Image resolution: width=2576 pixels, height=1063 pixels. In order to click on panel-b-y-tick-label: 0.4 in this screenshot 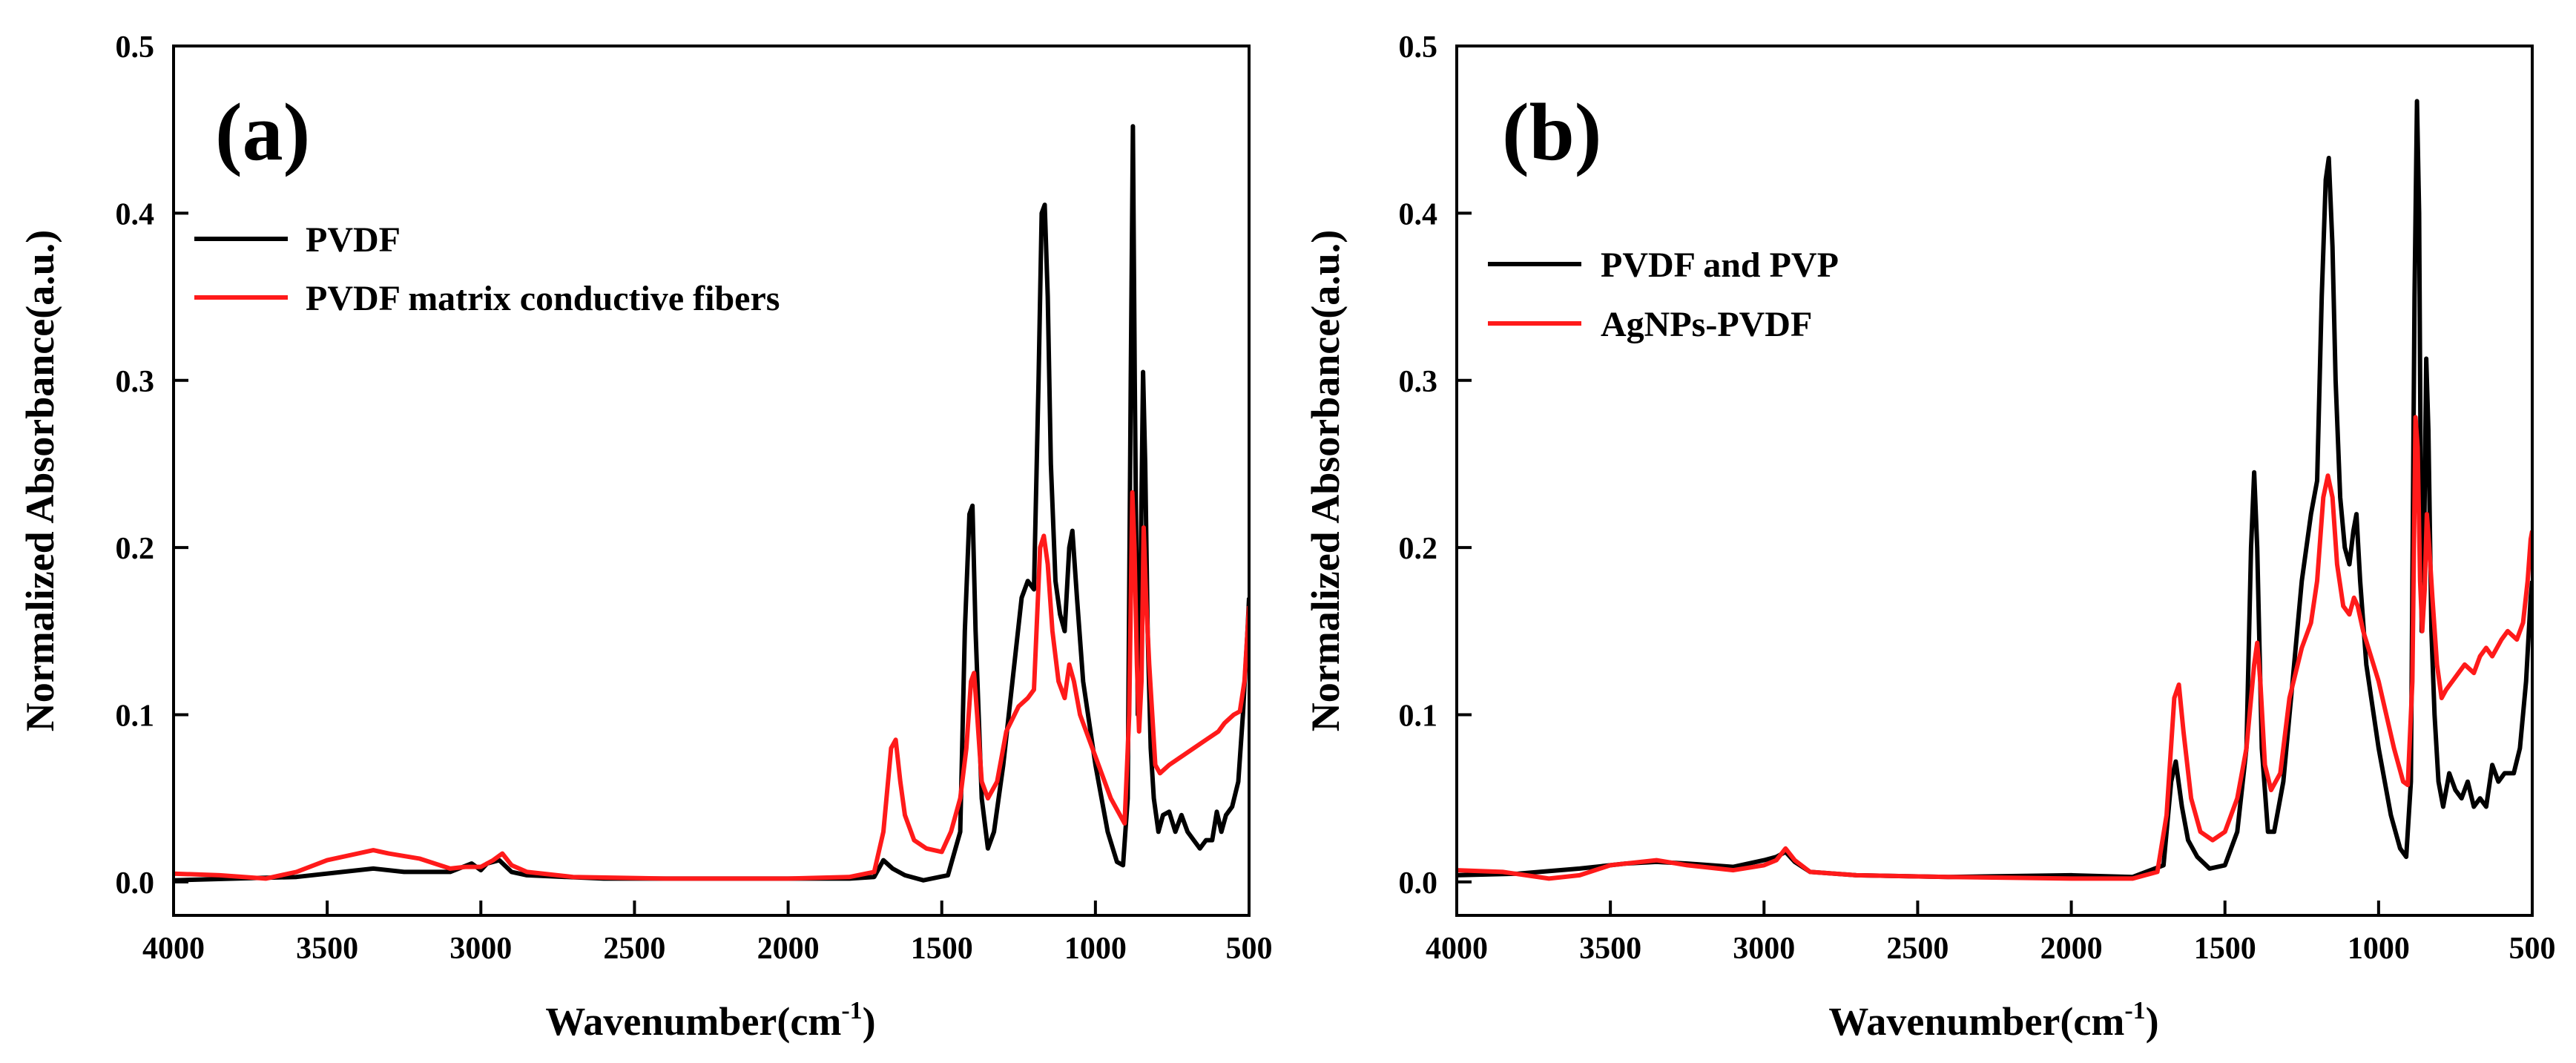, I will do `click(1419, 214)`.